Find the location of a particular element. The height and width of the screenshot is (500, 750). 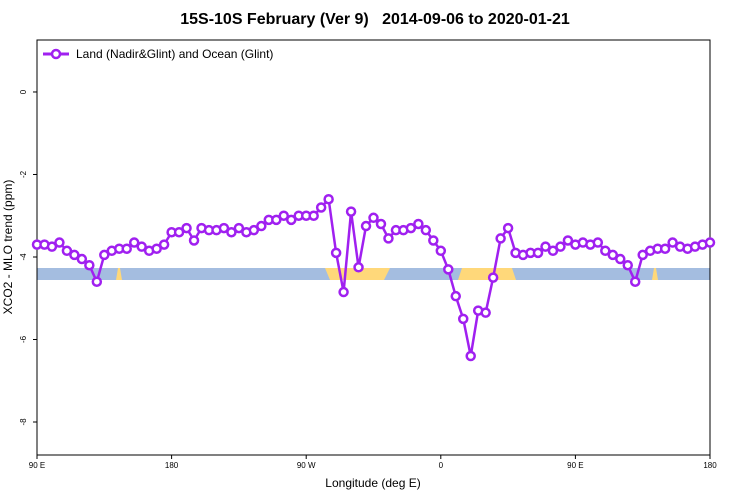

surface-strip is located at coordinates (373, 274).